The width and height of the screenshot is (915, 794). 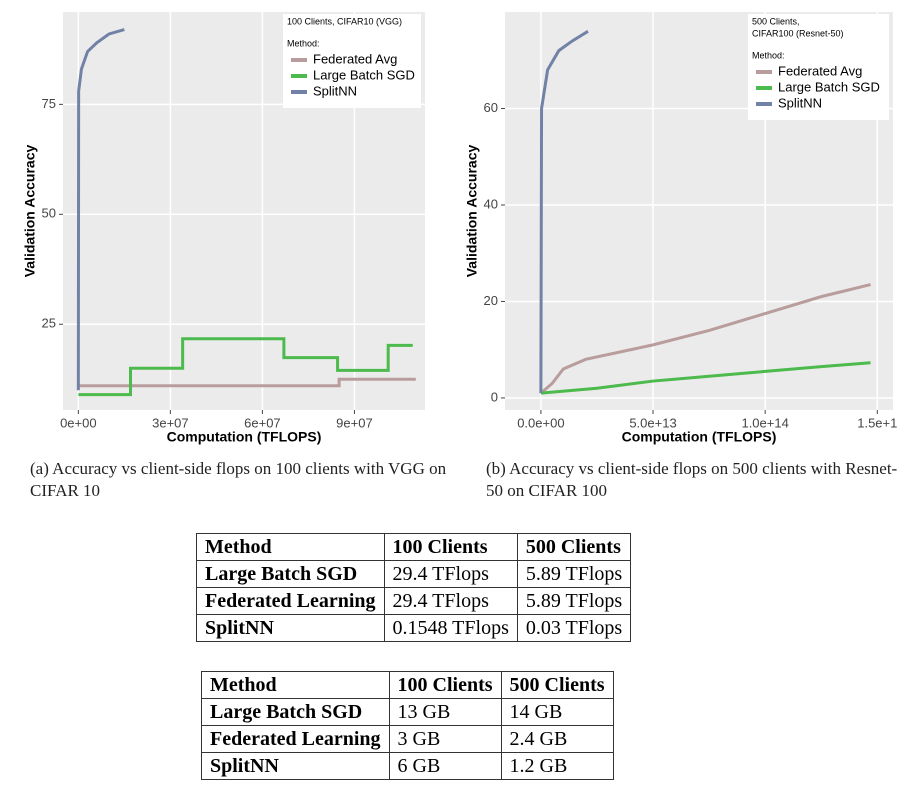 I want to click on x-tick-label: 5.0e+13, so click(x=652, y=422).